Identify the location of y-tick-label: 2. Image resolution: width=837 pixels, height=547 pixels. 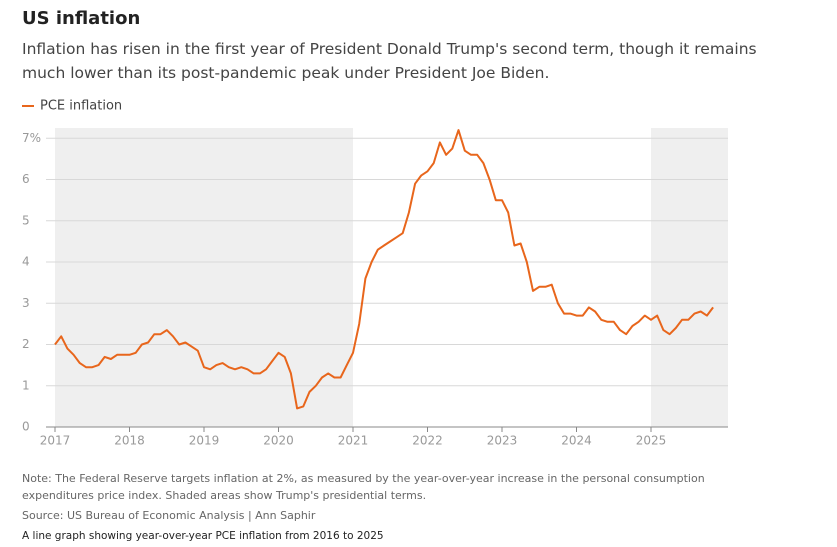
(26, 344).